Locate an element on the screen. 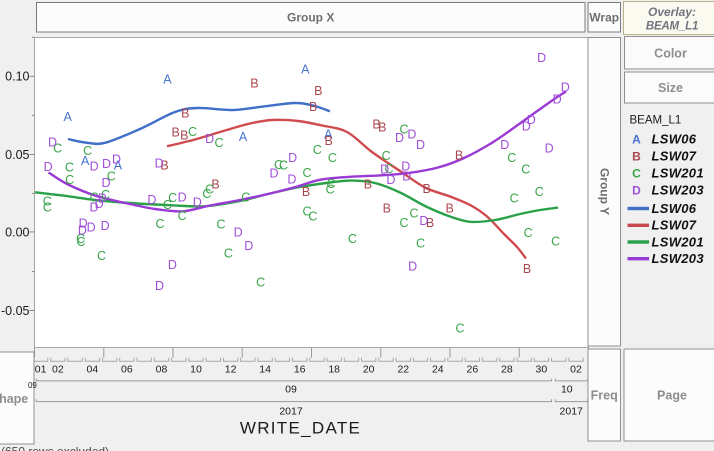 This screenshot has width=714, height=451. svg-text: (650 rows excluded) is located at coordinates (55, 448).